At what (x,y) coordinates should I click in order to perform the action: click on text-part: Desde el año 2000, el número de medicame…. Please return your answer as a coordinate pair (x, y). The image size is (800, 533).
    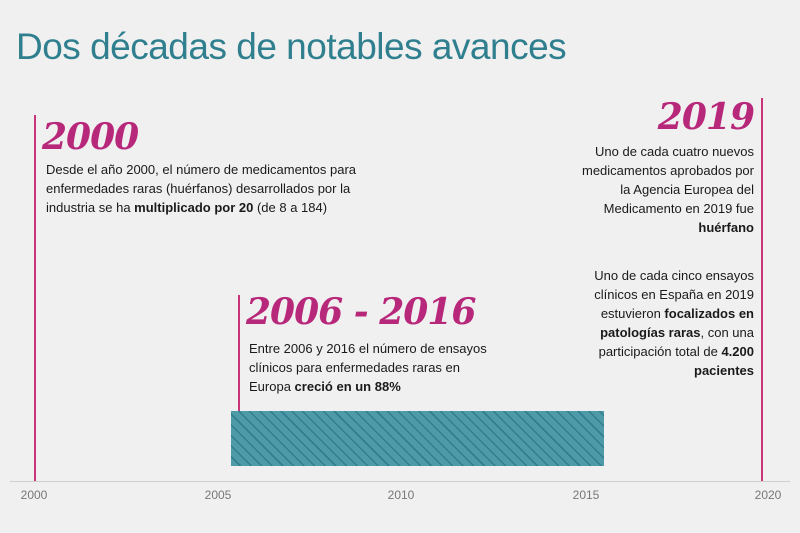
    Looking at the image, I should click on (201, 188).